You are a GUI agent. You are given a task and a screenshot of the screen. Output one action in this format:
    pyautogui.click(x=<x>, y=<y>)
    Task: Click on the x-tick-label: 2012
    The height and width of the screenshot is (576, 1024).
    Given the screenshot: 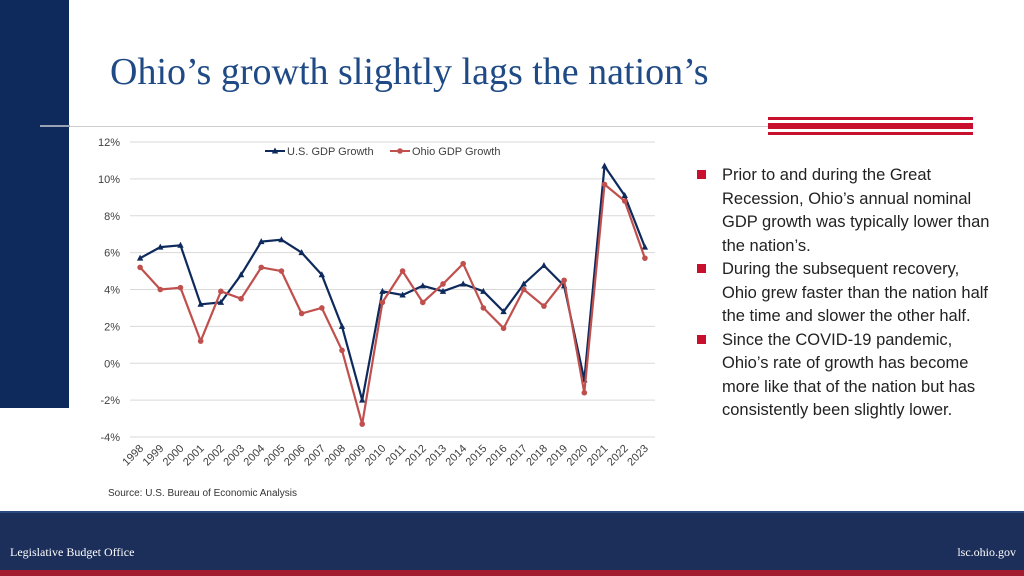 What is the action you would take?
    pyautogui.click(x=416, y=456)
    